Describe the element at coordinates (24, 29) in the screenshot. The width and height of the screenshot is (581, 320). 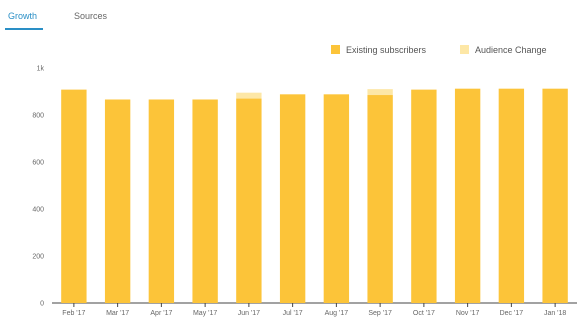
I see `active-tab-indicator` at that location.